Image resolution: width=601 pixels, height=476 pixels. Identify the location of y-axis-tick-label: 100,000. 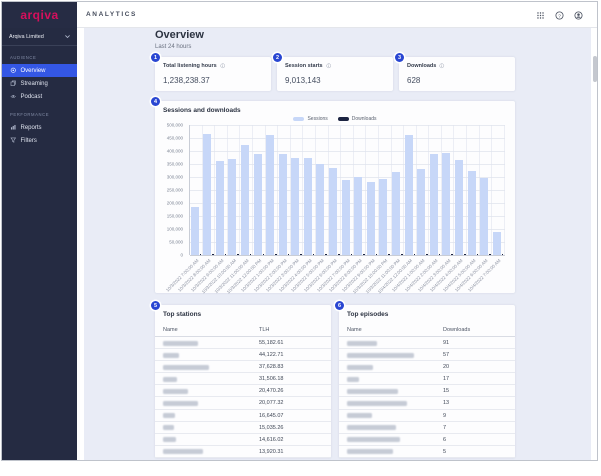
(174, 229).